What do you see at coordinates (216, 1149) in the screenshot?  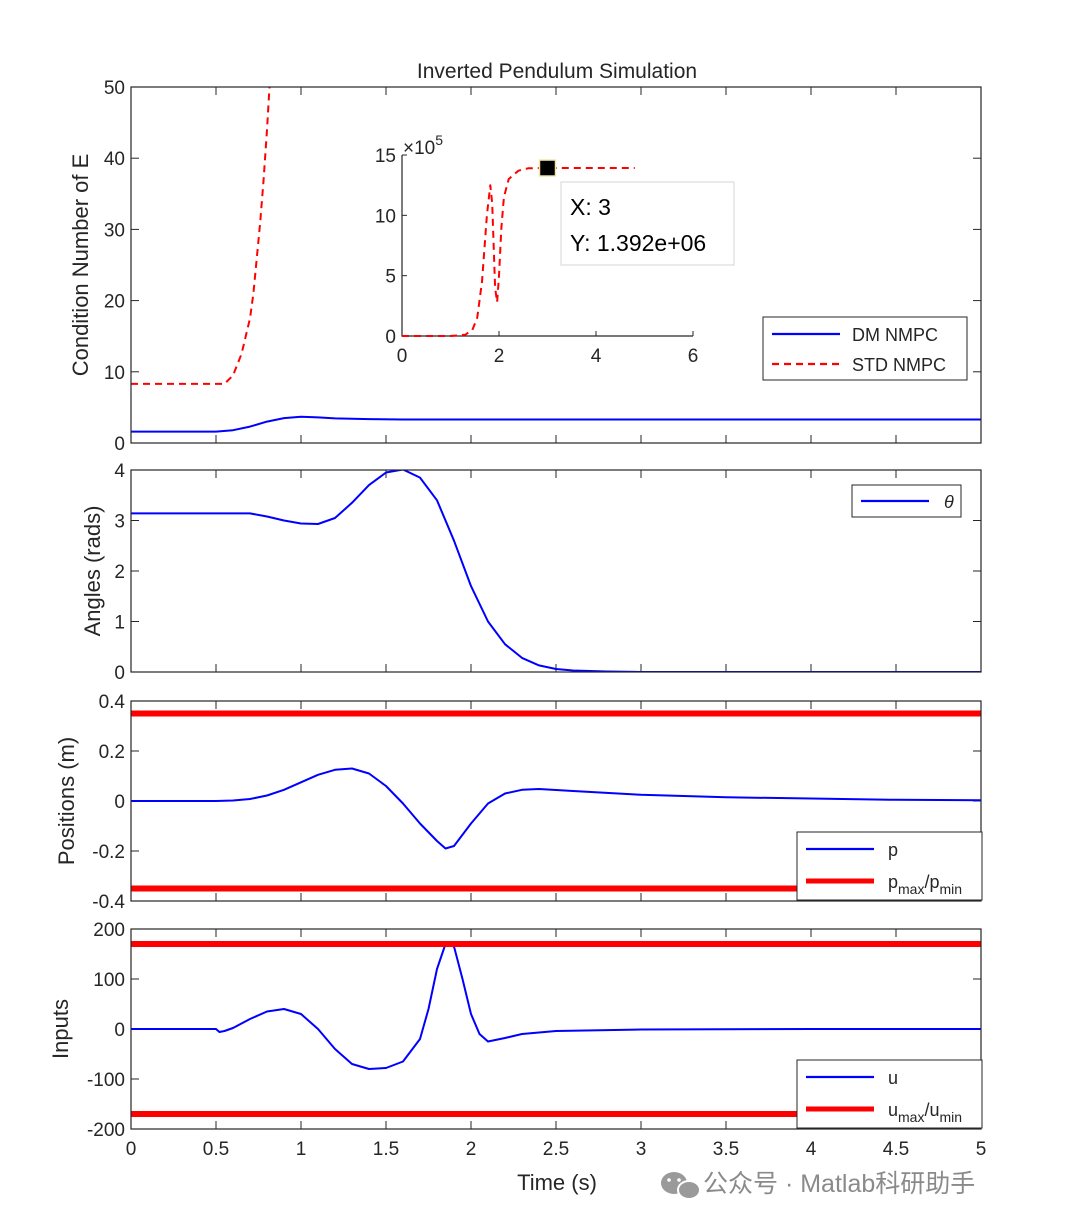 I see `xtick-label: 0.5` at bounding box center [216, 1149].